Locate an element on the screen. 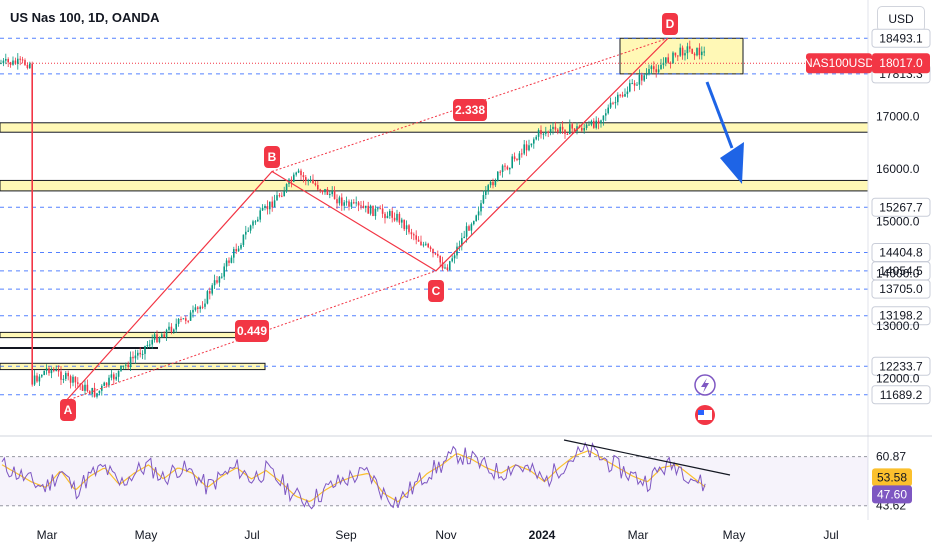 The height and width of the screenshot is (550, 932). wave-badge is located at coordinates (272, 157).